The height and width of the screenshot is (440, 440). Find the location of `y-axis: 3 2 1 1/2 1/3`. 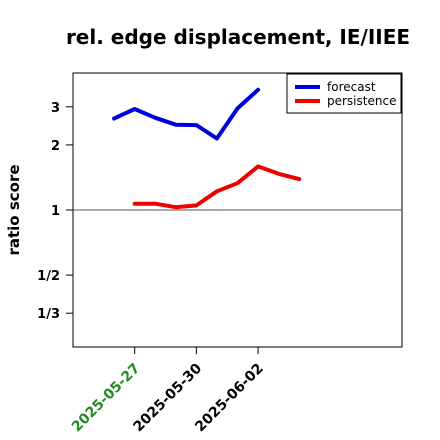

y-axis: 3 2 1 1/2 1/3 is located at coordinates (55, 211).